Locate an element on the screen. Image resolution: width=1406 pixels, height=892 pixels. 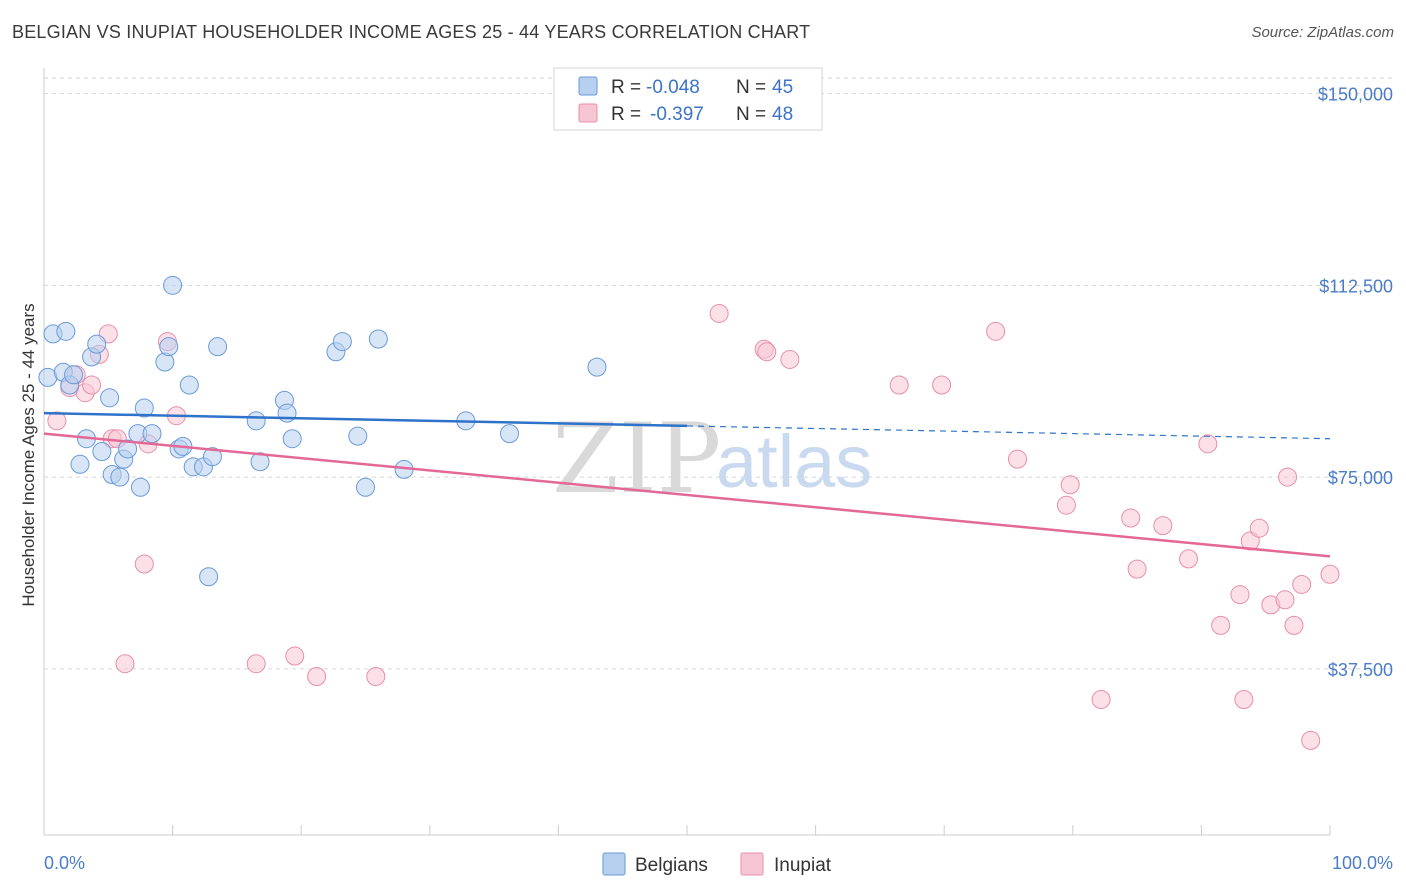
bottom-legend-swatch-belgians is located at coordinates (614, 864).